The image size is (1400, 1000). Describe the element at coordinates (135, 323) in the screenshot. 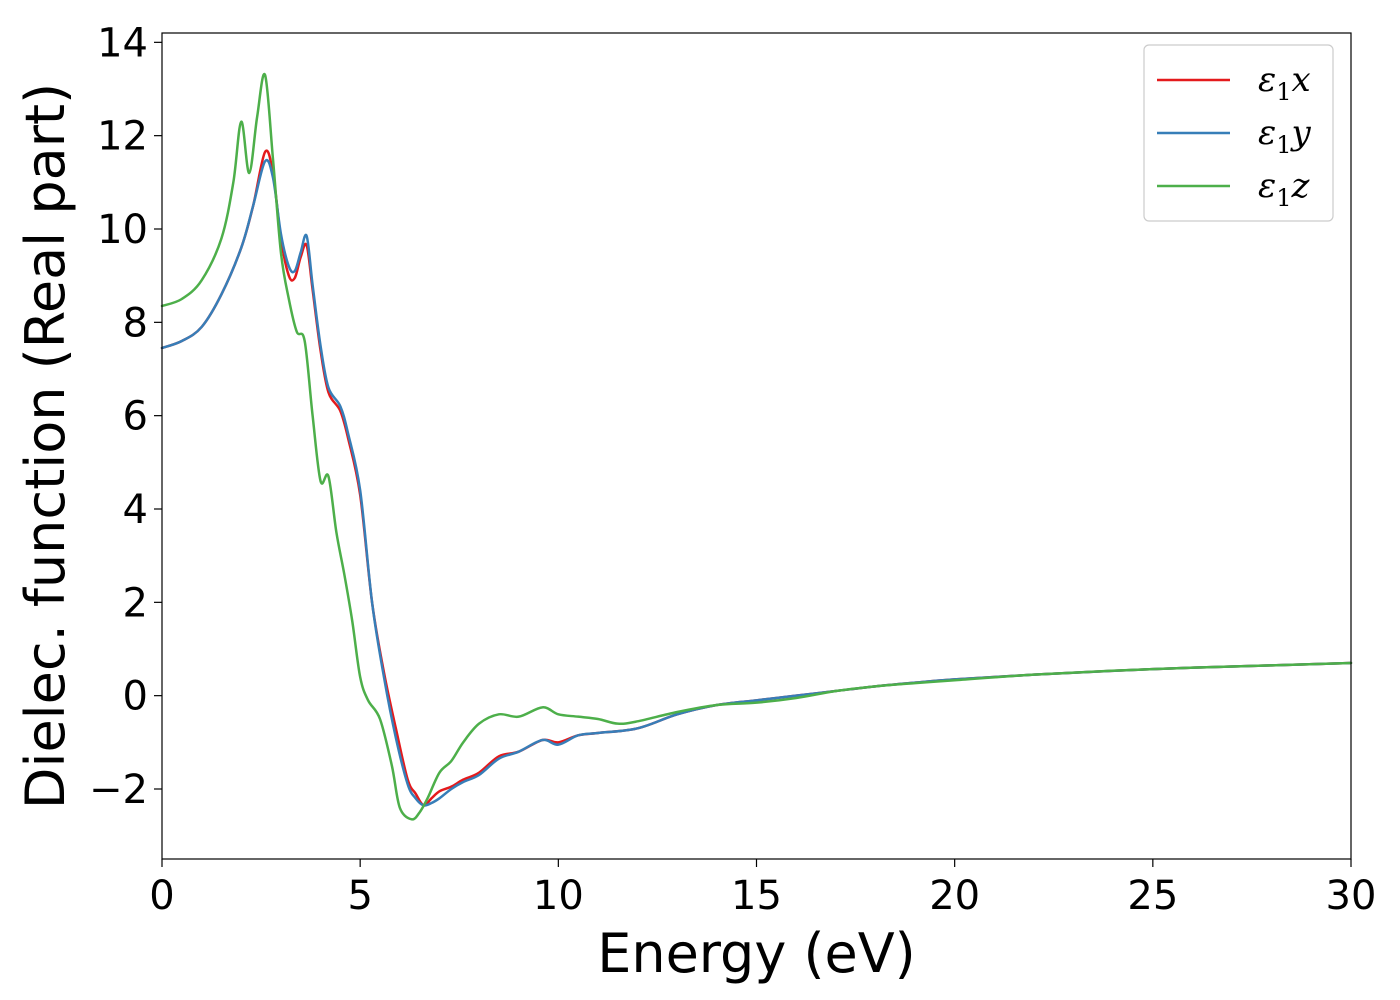

I see `y-tick-label: 8` at that location.